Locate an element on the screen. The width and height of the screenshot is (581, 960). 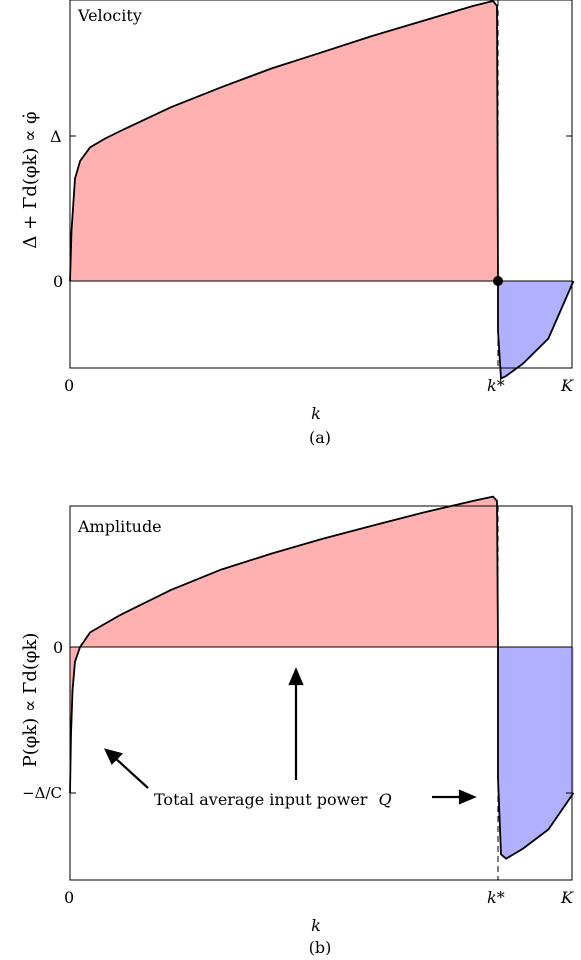
callout-arrows is located at coordinates (290, 736).